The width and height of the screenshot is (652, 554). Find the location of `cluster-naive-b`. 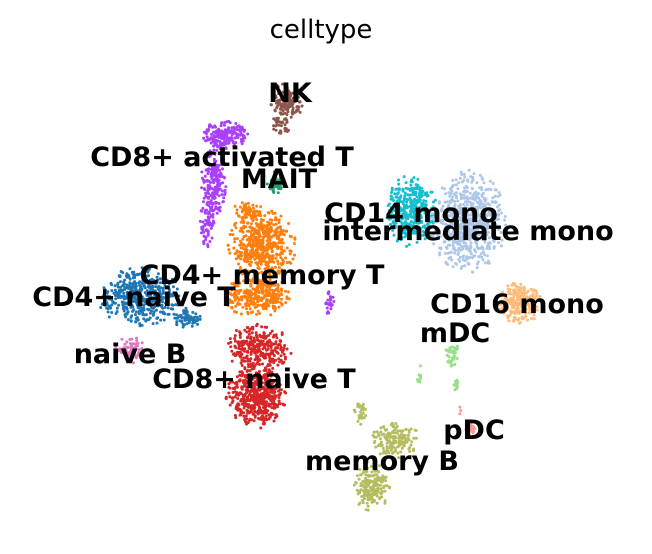

cluster-naive-b is located at coordinates (129, 350).